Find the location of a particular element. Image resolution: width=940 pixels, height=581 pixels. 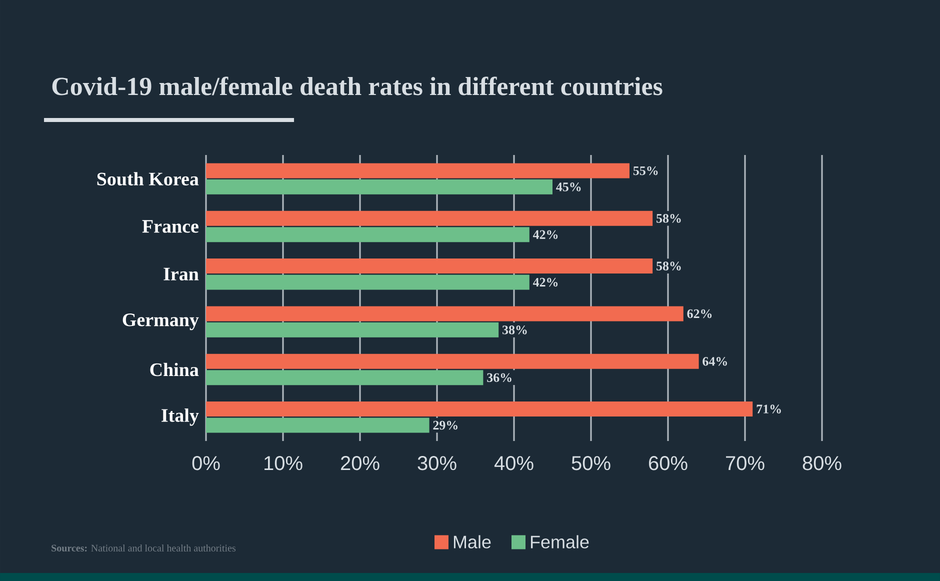

legend-label: Female is located at coordinates (559, 541).